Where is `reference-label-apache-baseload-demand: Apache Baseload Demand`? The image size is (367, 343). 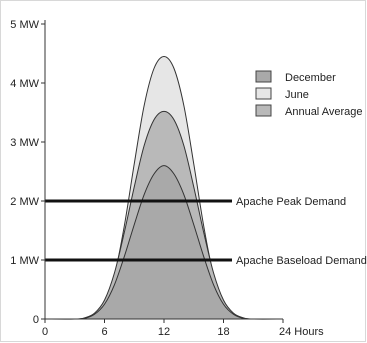 reference-label-apache-baseload-demand: Apache Baseload Demand is located at coordinates (301, 261).